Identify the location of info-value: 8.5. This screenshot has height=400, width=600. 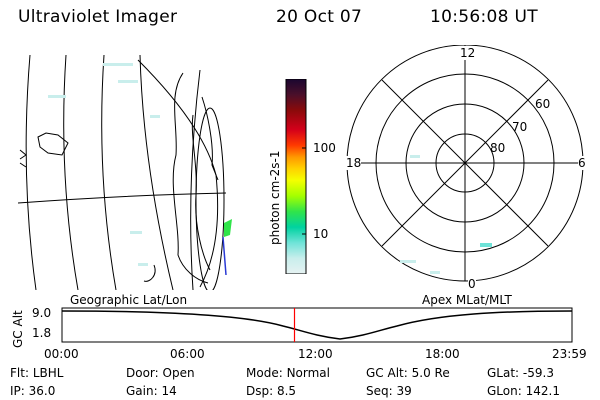
(286, 391).